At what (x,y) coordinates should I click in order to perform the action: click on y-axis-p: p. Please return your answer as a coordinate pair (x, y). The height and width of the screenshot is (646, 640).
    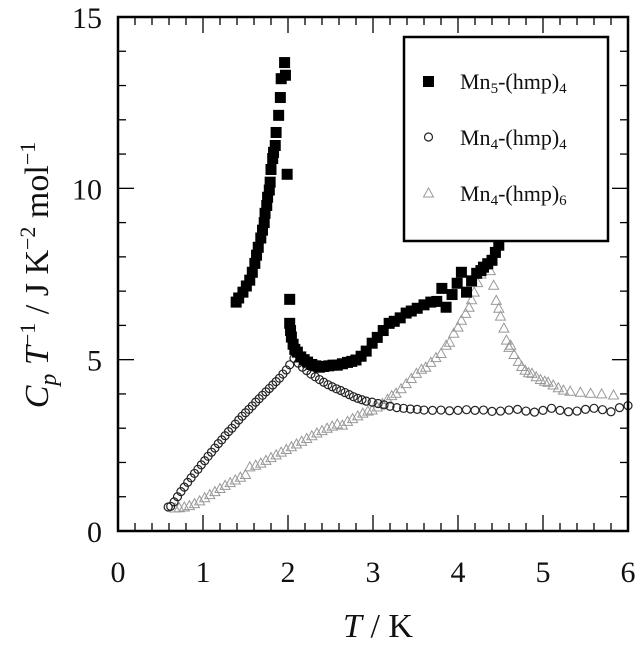
    Looking at the image, I should click on (49, 381).